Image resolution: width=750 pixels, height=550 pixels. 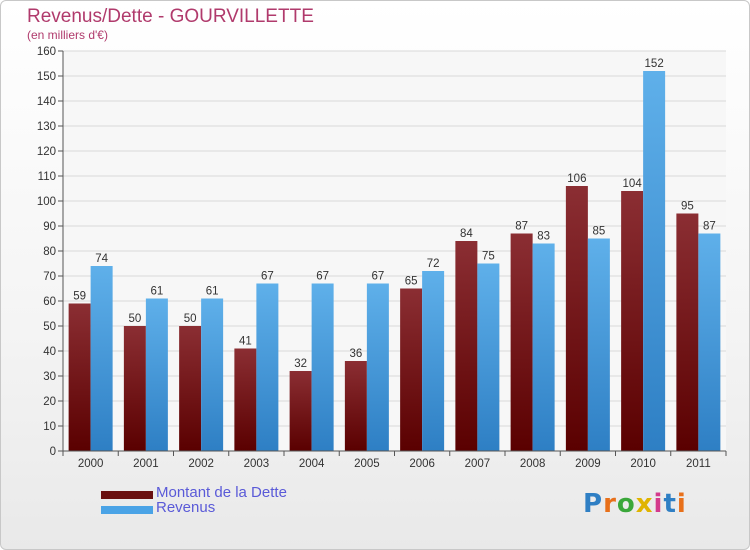 I want to click on data-label-debt-2008: 87, so click(x=521, y=227).